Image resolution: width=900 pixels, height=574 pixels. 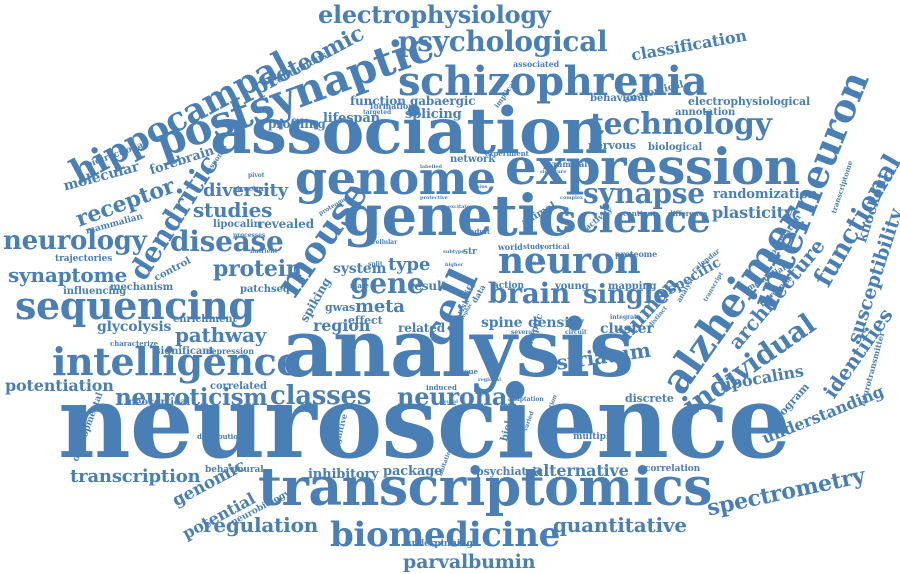 I want to click on word: induced, so click(x=441, y=387).